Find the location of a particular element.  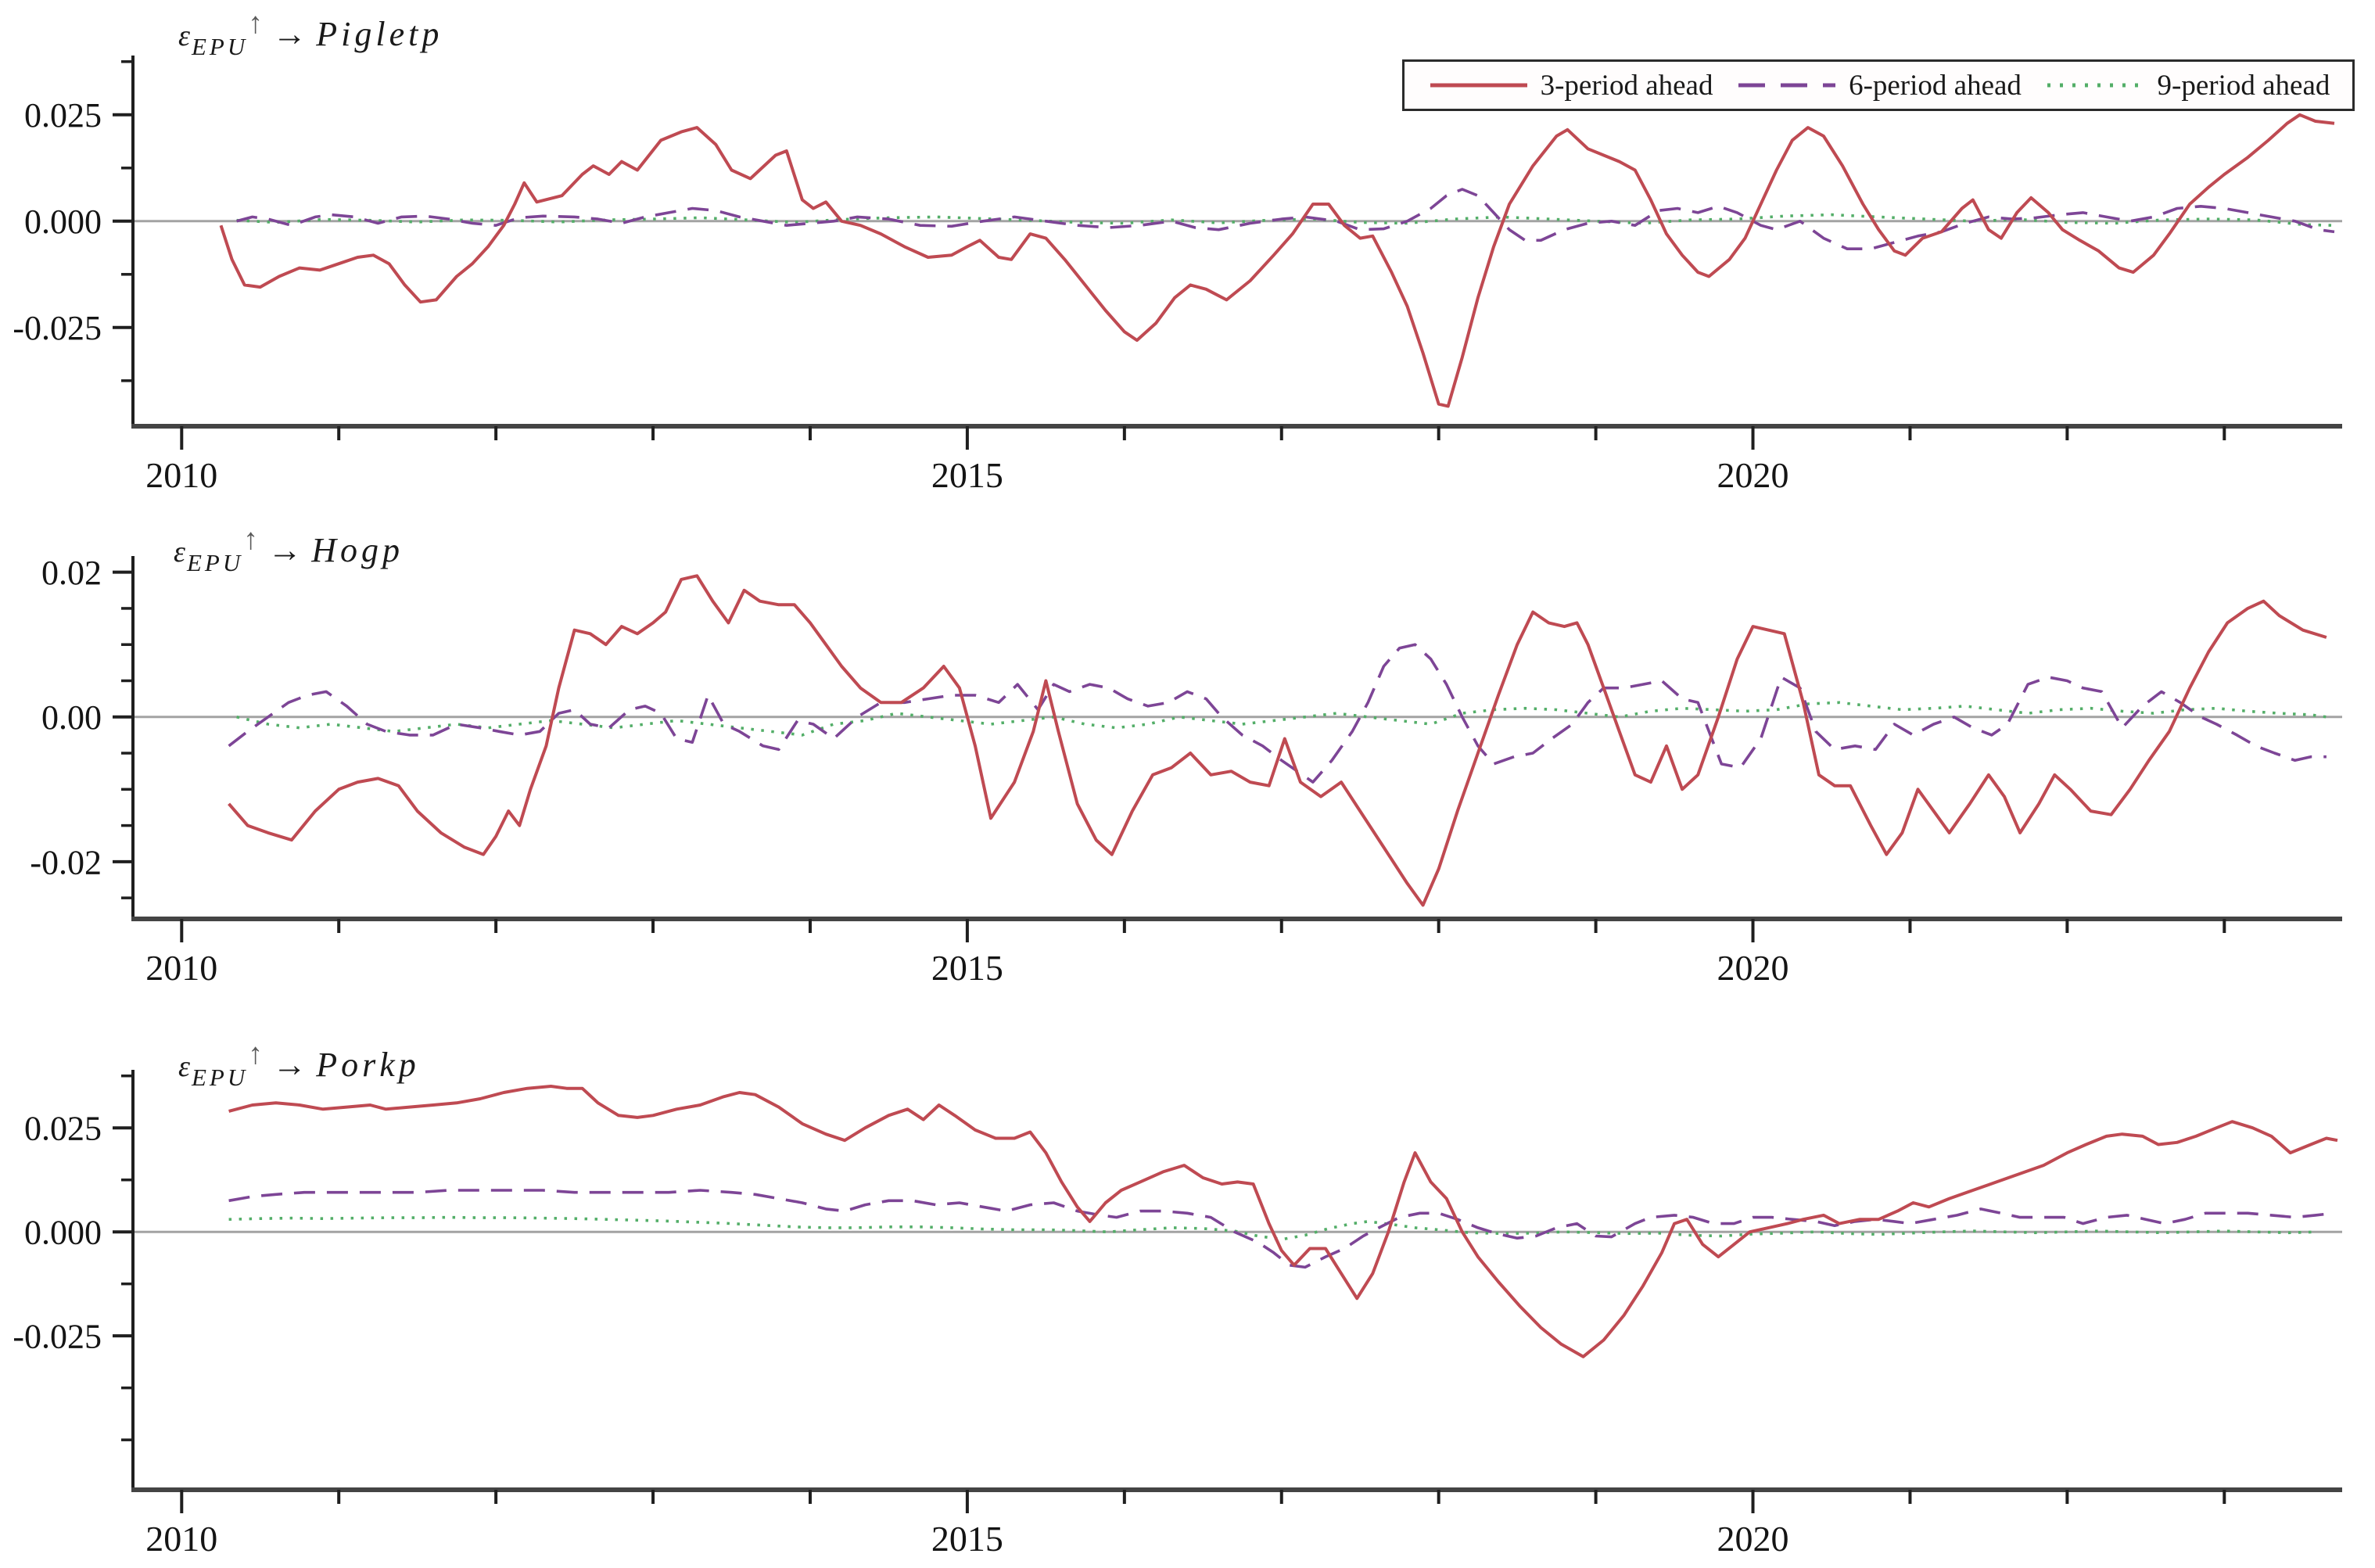

legend-line-sample-solid is located at coordinates (1478, 85).